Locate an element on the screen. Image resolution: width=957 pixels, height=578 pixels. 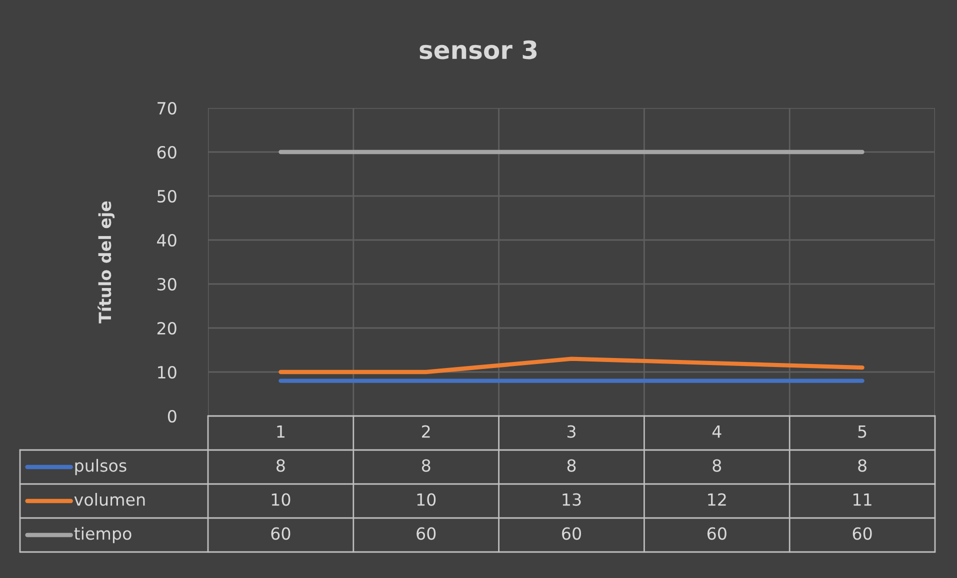
y-tick-label: 50 is located at coordinates (167, 196).